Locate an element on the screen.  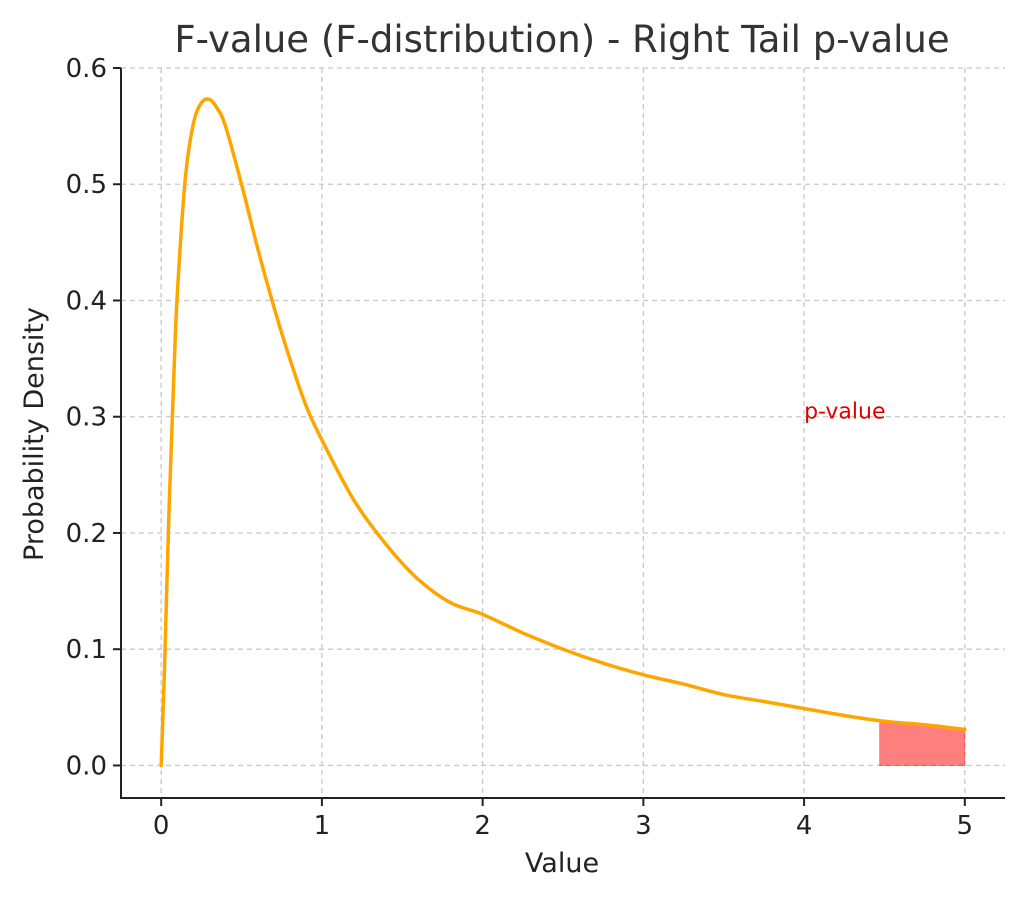
y-axis-label: Probability Density is located at coordinates (34, 434).